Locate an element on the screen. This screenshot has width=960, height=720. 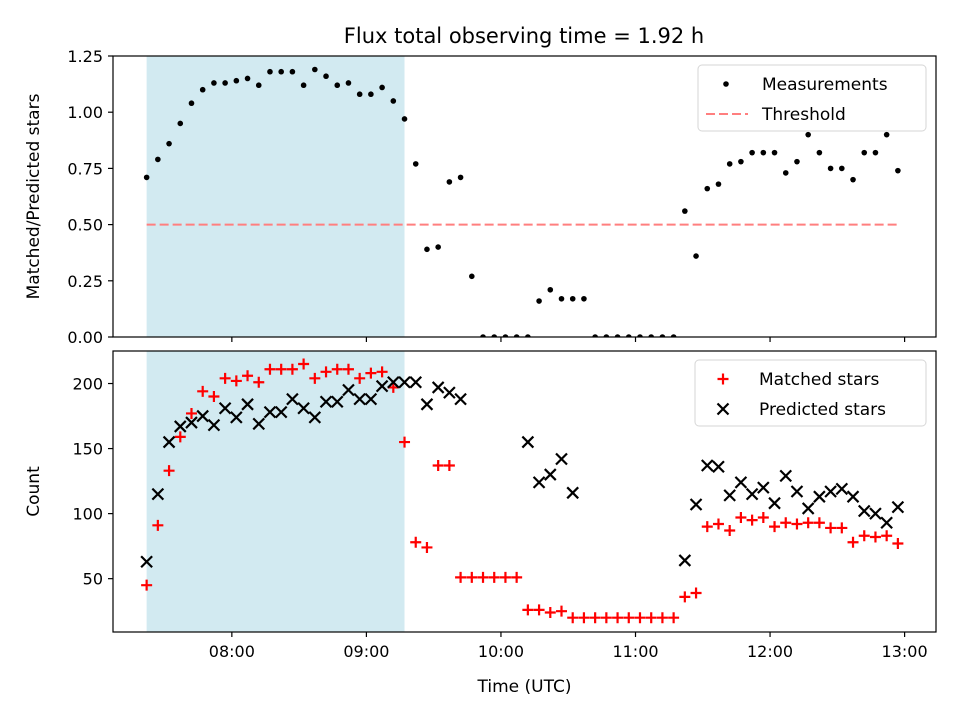
y-tick-label: 50 is located at coordinates (93, 579).